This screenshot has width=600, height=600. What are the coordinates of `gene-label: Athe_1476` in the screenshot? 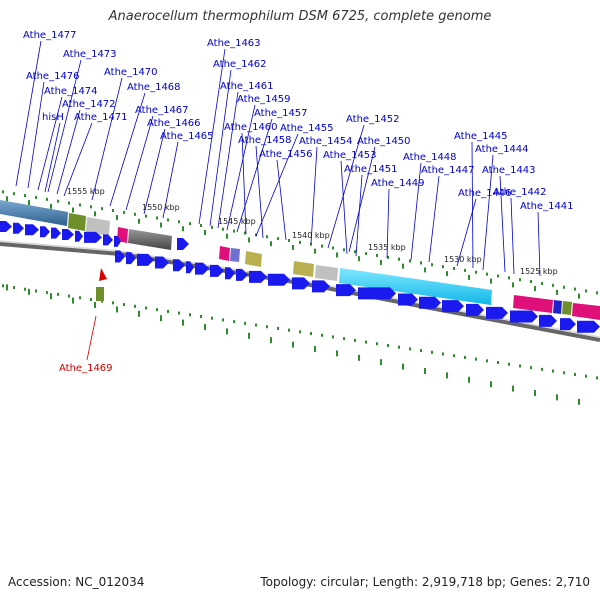 It's located at (53, 76).